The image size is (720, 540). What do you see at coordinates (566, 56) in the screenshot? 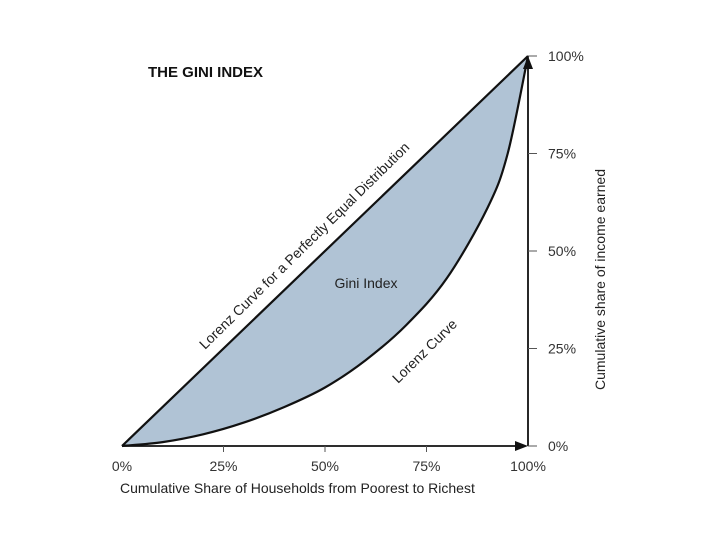
I see `y-tick-label: 100%` at bounding box center [566, 56].